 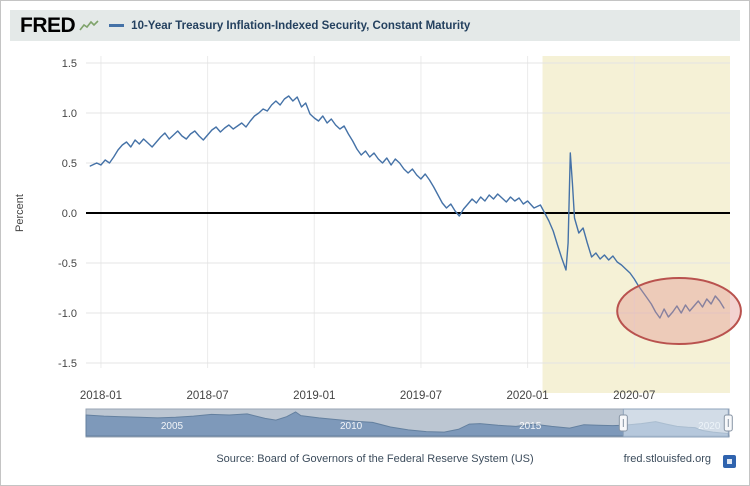 I want to click on sparkline-path, so click(x=89, y=24).